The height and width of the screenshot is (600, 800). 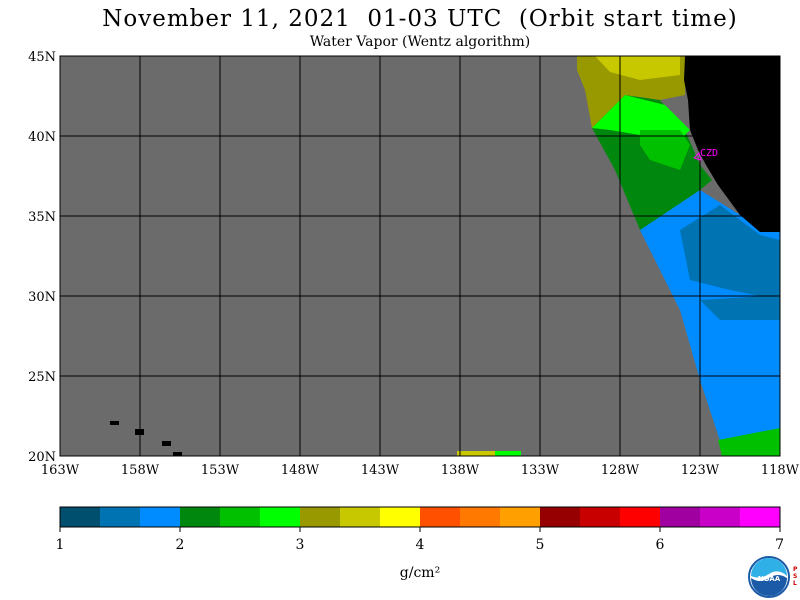 I want to click on colorbar-tick-label: 3, so click(x=300, y=545).